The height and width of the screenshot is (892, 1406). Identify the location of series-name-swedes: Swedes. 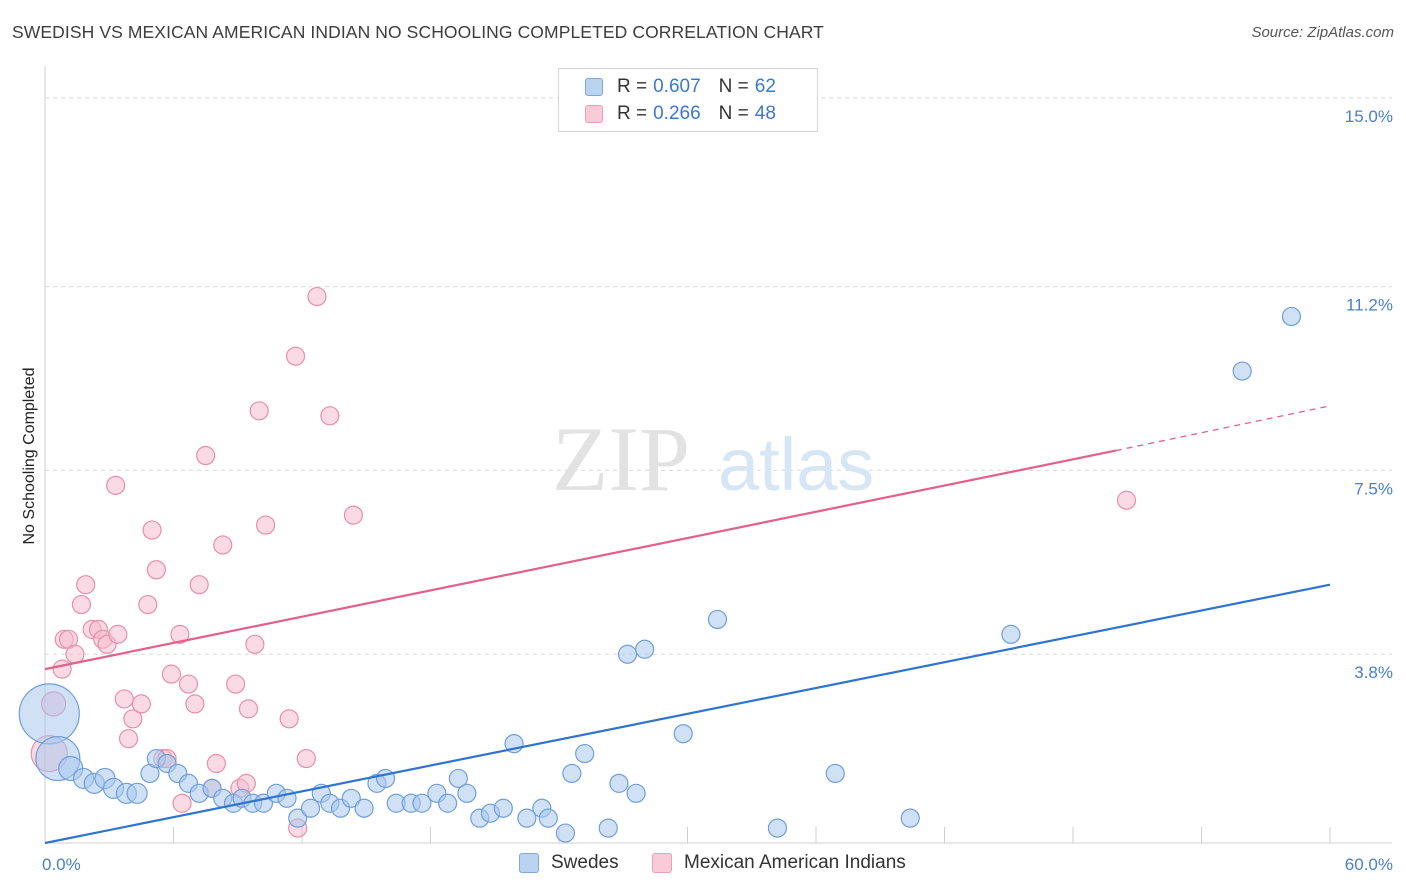
(585, 862).